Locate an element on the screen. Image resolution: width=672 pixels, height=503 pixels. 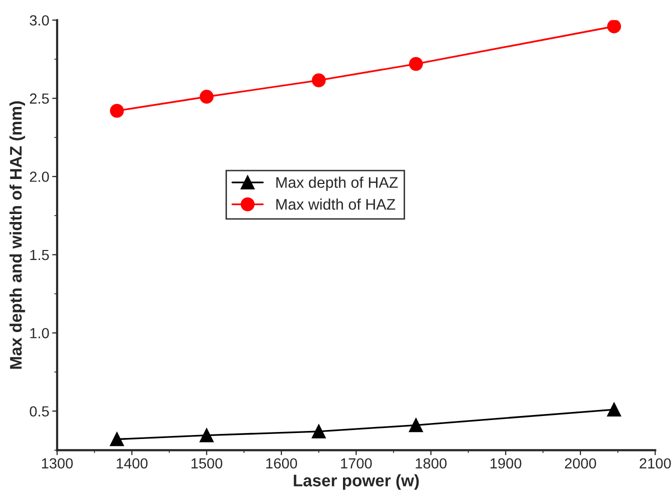
y-tick-label: 3.0 is located at coordinates (39, 20).